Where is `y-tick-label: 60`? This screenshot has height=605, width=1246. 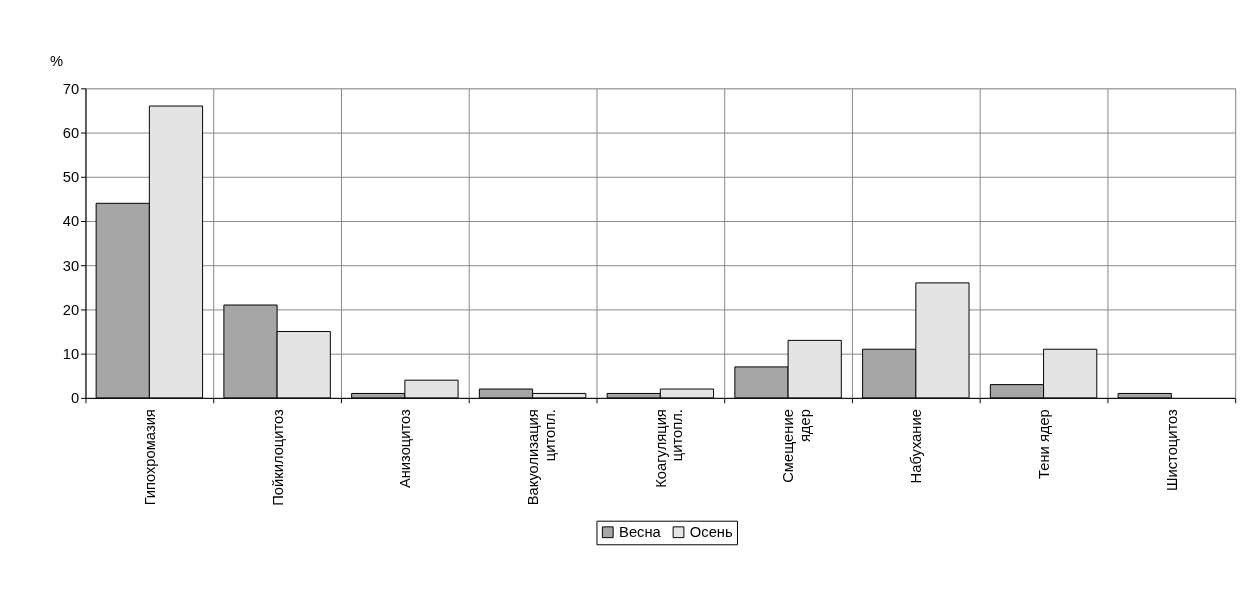
y-tick-label: 60 is located at coordinates (71, 132).